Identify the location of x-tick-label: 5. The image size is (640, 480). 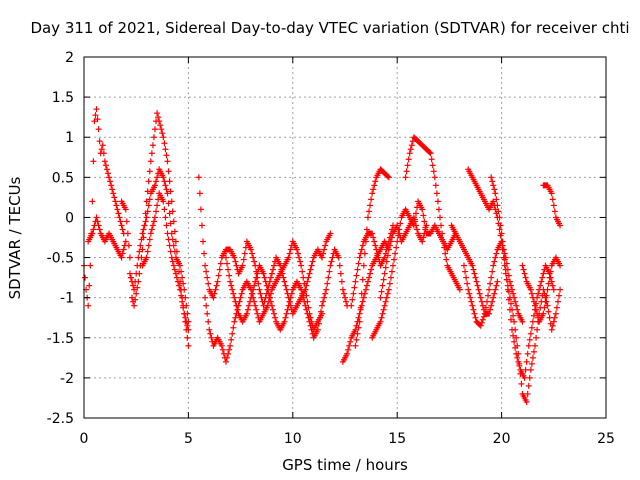
(188, 439).